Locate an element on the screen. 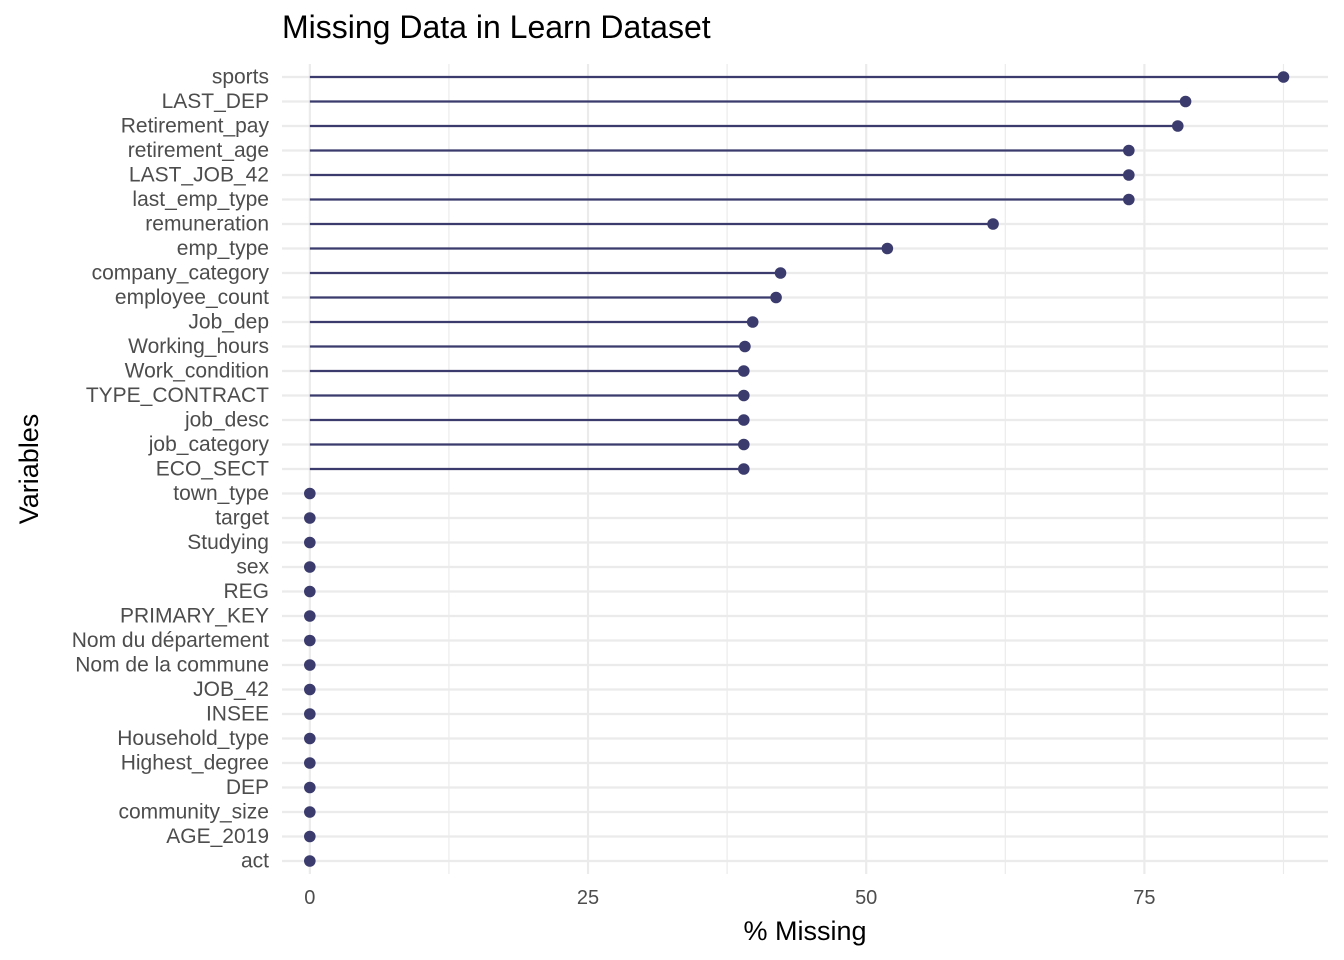  y-tick-label: Highest_degree is located at coordinates (195, 763).